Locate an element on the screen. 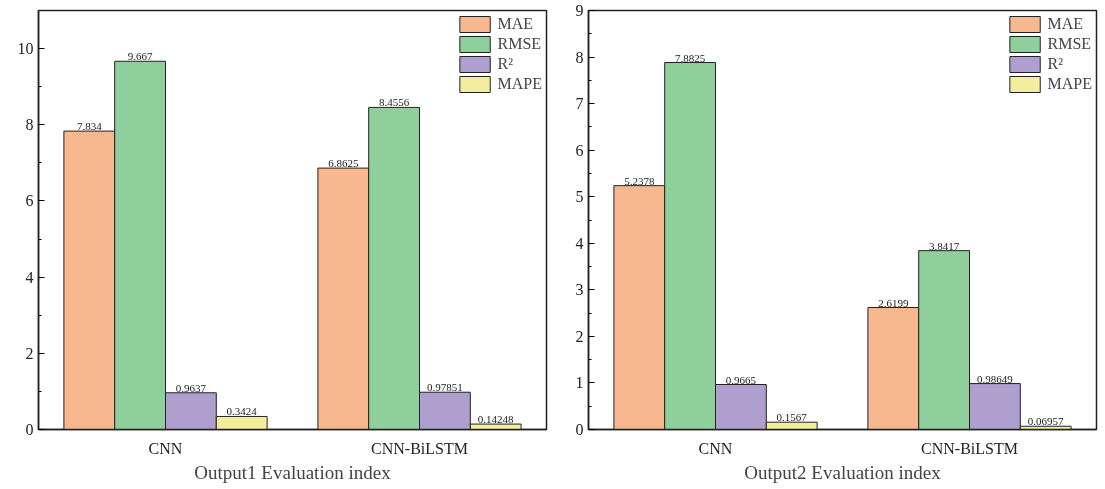 The image size is (1105, 489). y-tick-label: 1 is located at coordinates (579, 383).